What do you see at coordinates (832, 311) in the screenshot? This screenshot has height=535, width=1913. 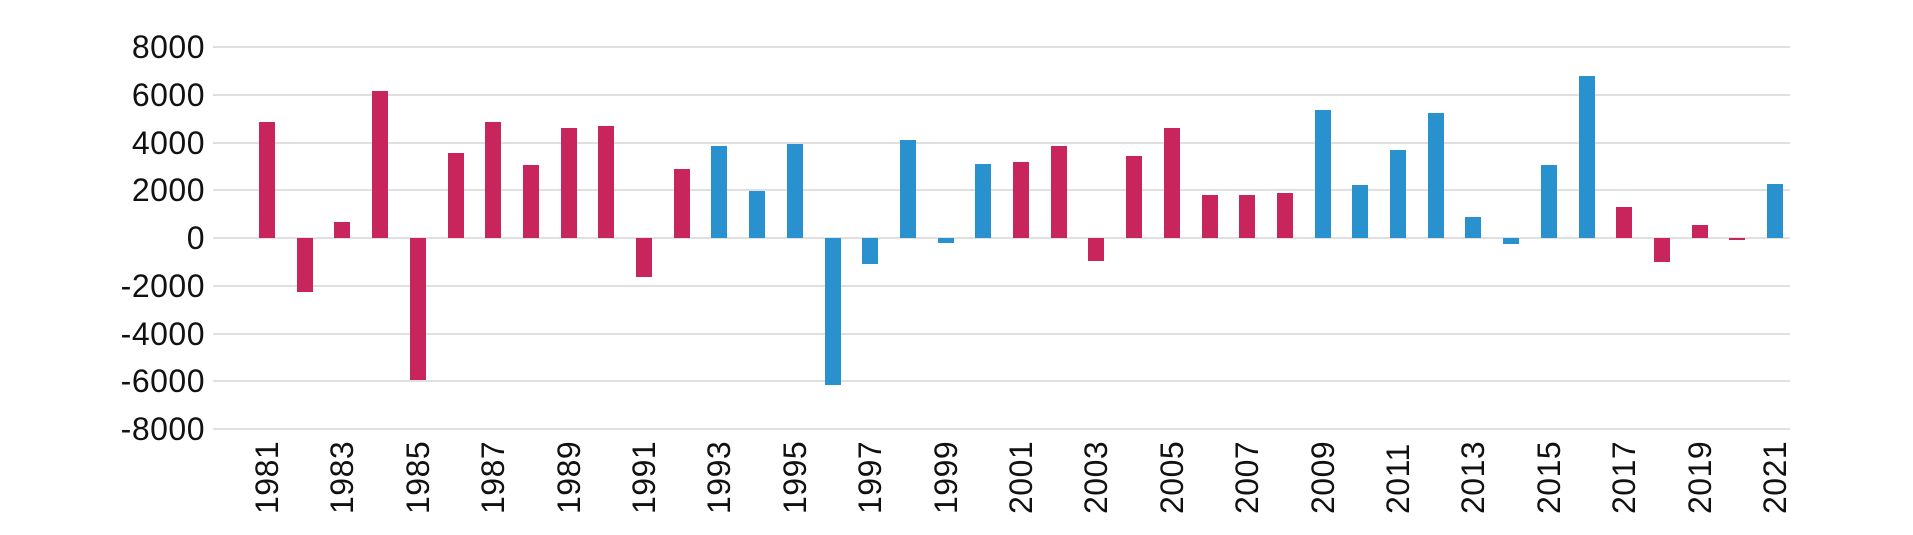 I see `bar-1996` at bounding box center [832, 311].